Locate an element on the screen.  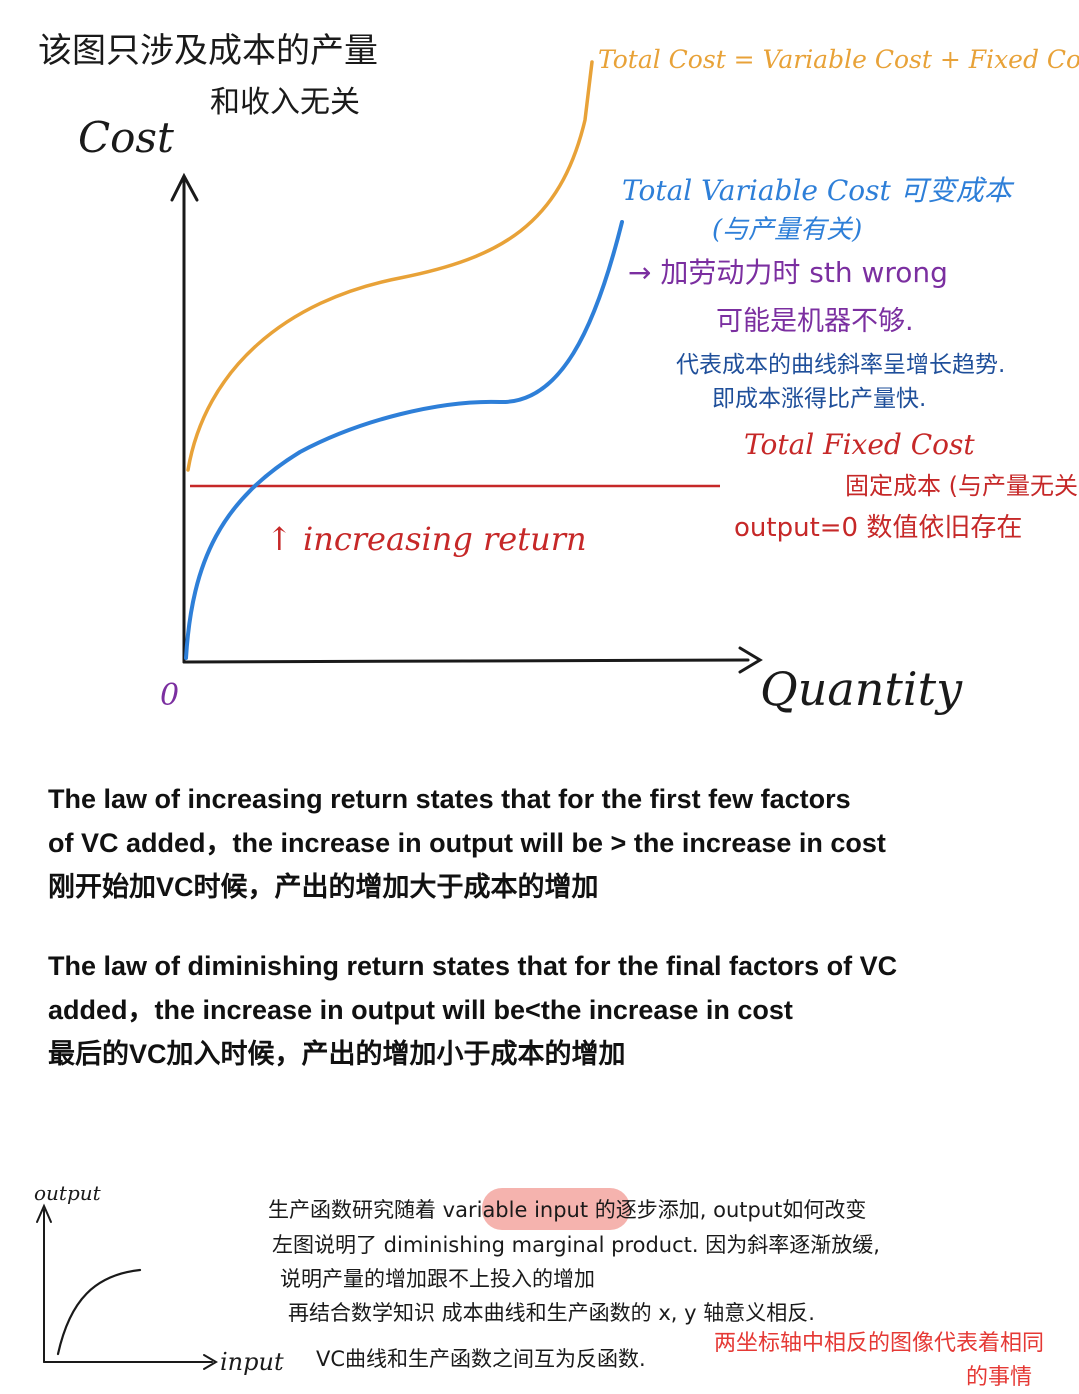
blue-note-line1: 代表成本的曲线斜率呈增长趋势. is located at coordinates (840, 365).